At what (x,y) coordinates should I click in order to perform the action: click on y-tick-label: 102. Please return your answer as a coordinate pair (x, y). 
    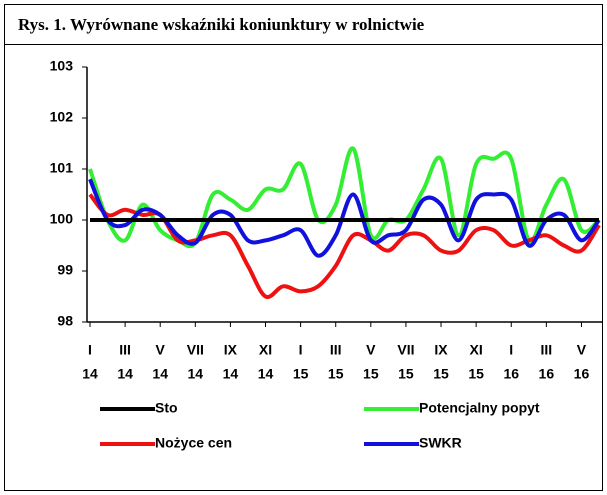
    Looking at the image, I should click on (62, 117).